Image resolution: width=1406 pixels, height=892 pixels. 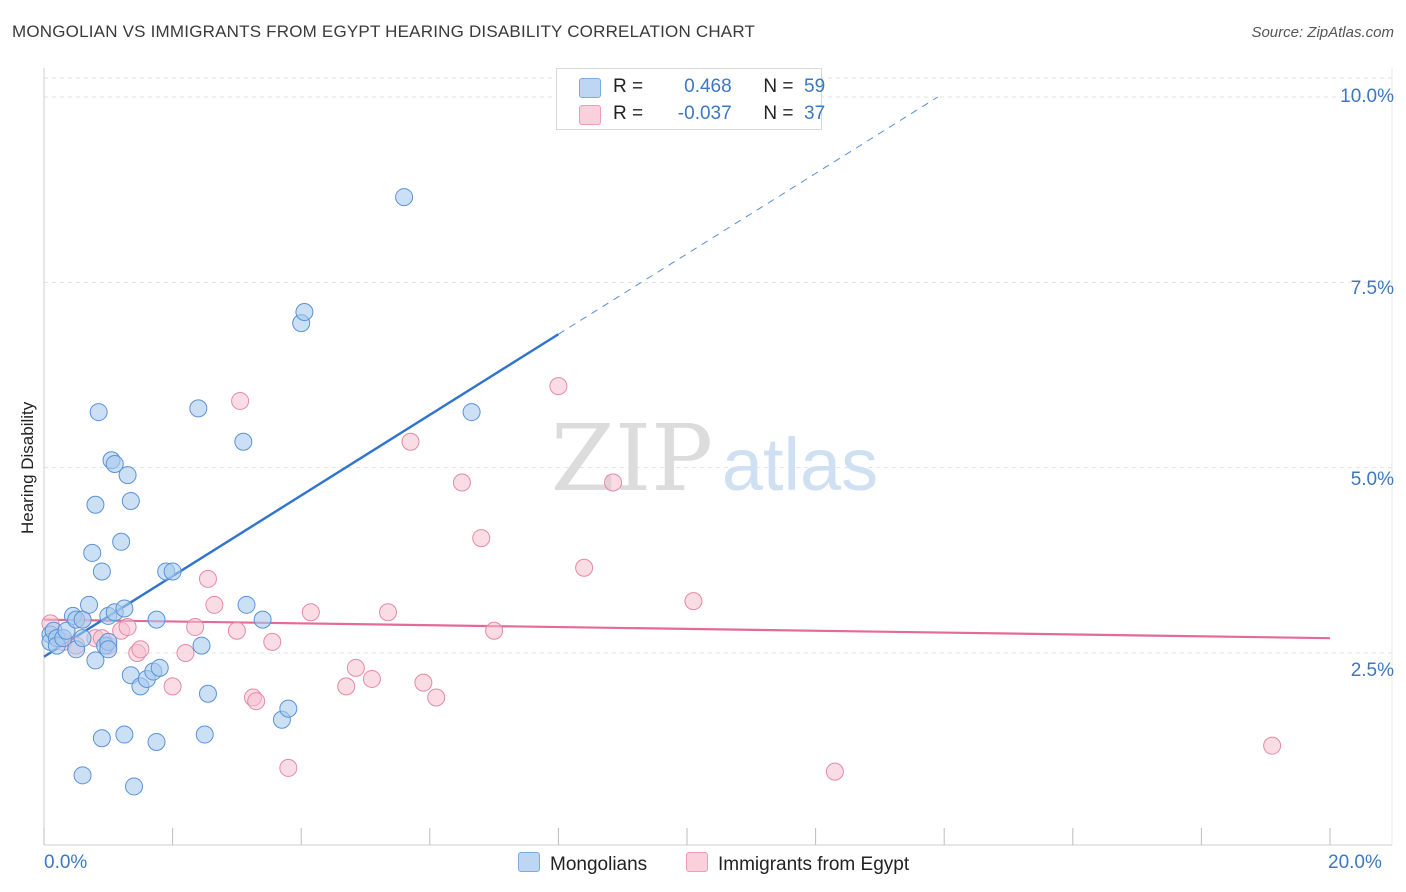 What do you see at coordinates (800, 464) in the screenshot?
I see `watermark-atlas: atlas` at bounding box center [800, 464].